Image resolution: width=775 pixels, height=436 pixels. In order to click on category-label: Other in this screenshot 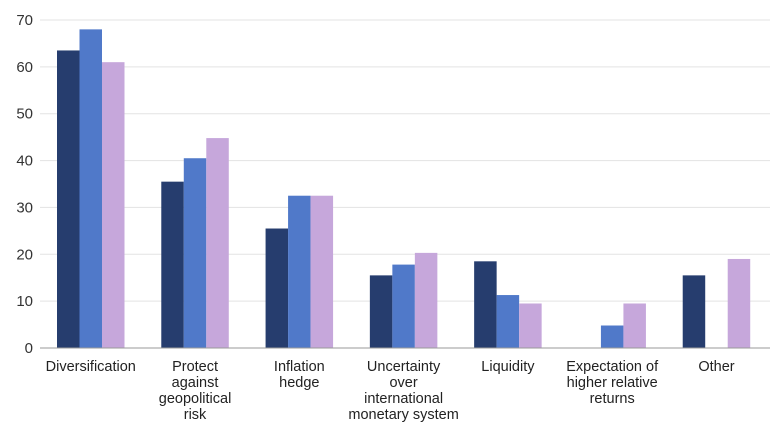, I will do `click(716, 367)`.